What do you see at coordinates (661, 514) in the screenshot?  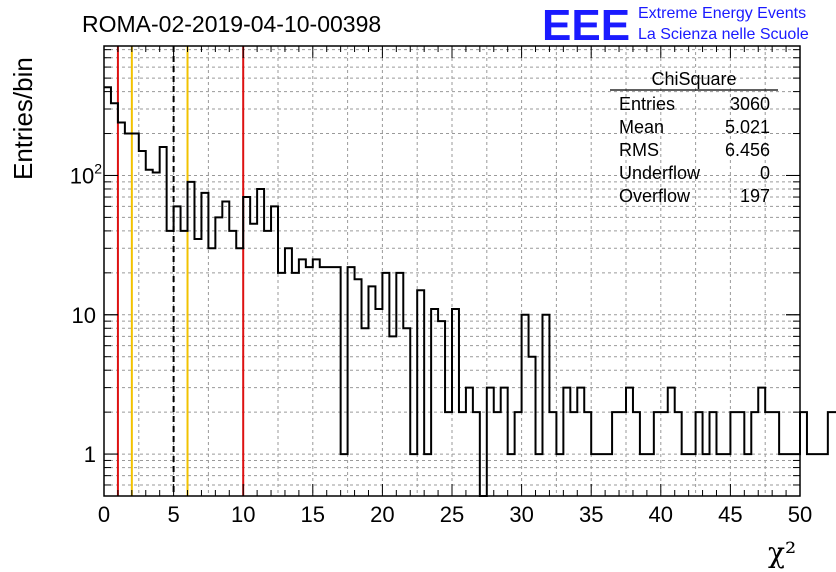 I see `x-tick-label: 40` at bounding box center [661, 514].